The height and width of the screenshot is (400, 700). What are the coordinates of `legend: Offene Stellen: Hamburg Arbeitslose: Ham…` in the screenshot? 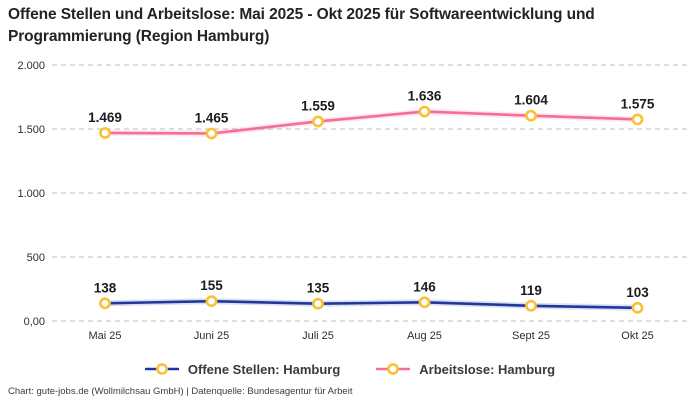 It's located at (350, 369).